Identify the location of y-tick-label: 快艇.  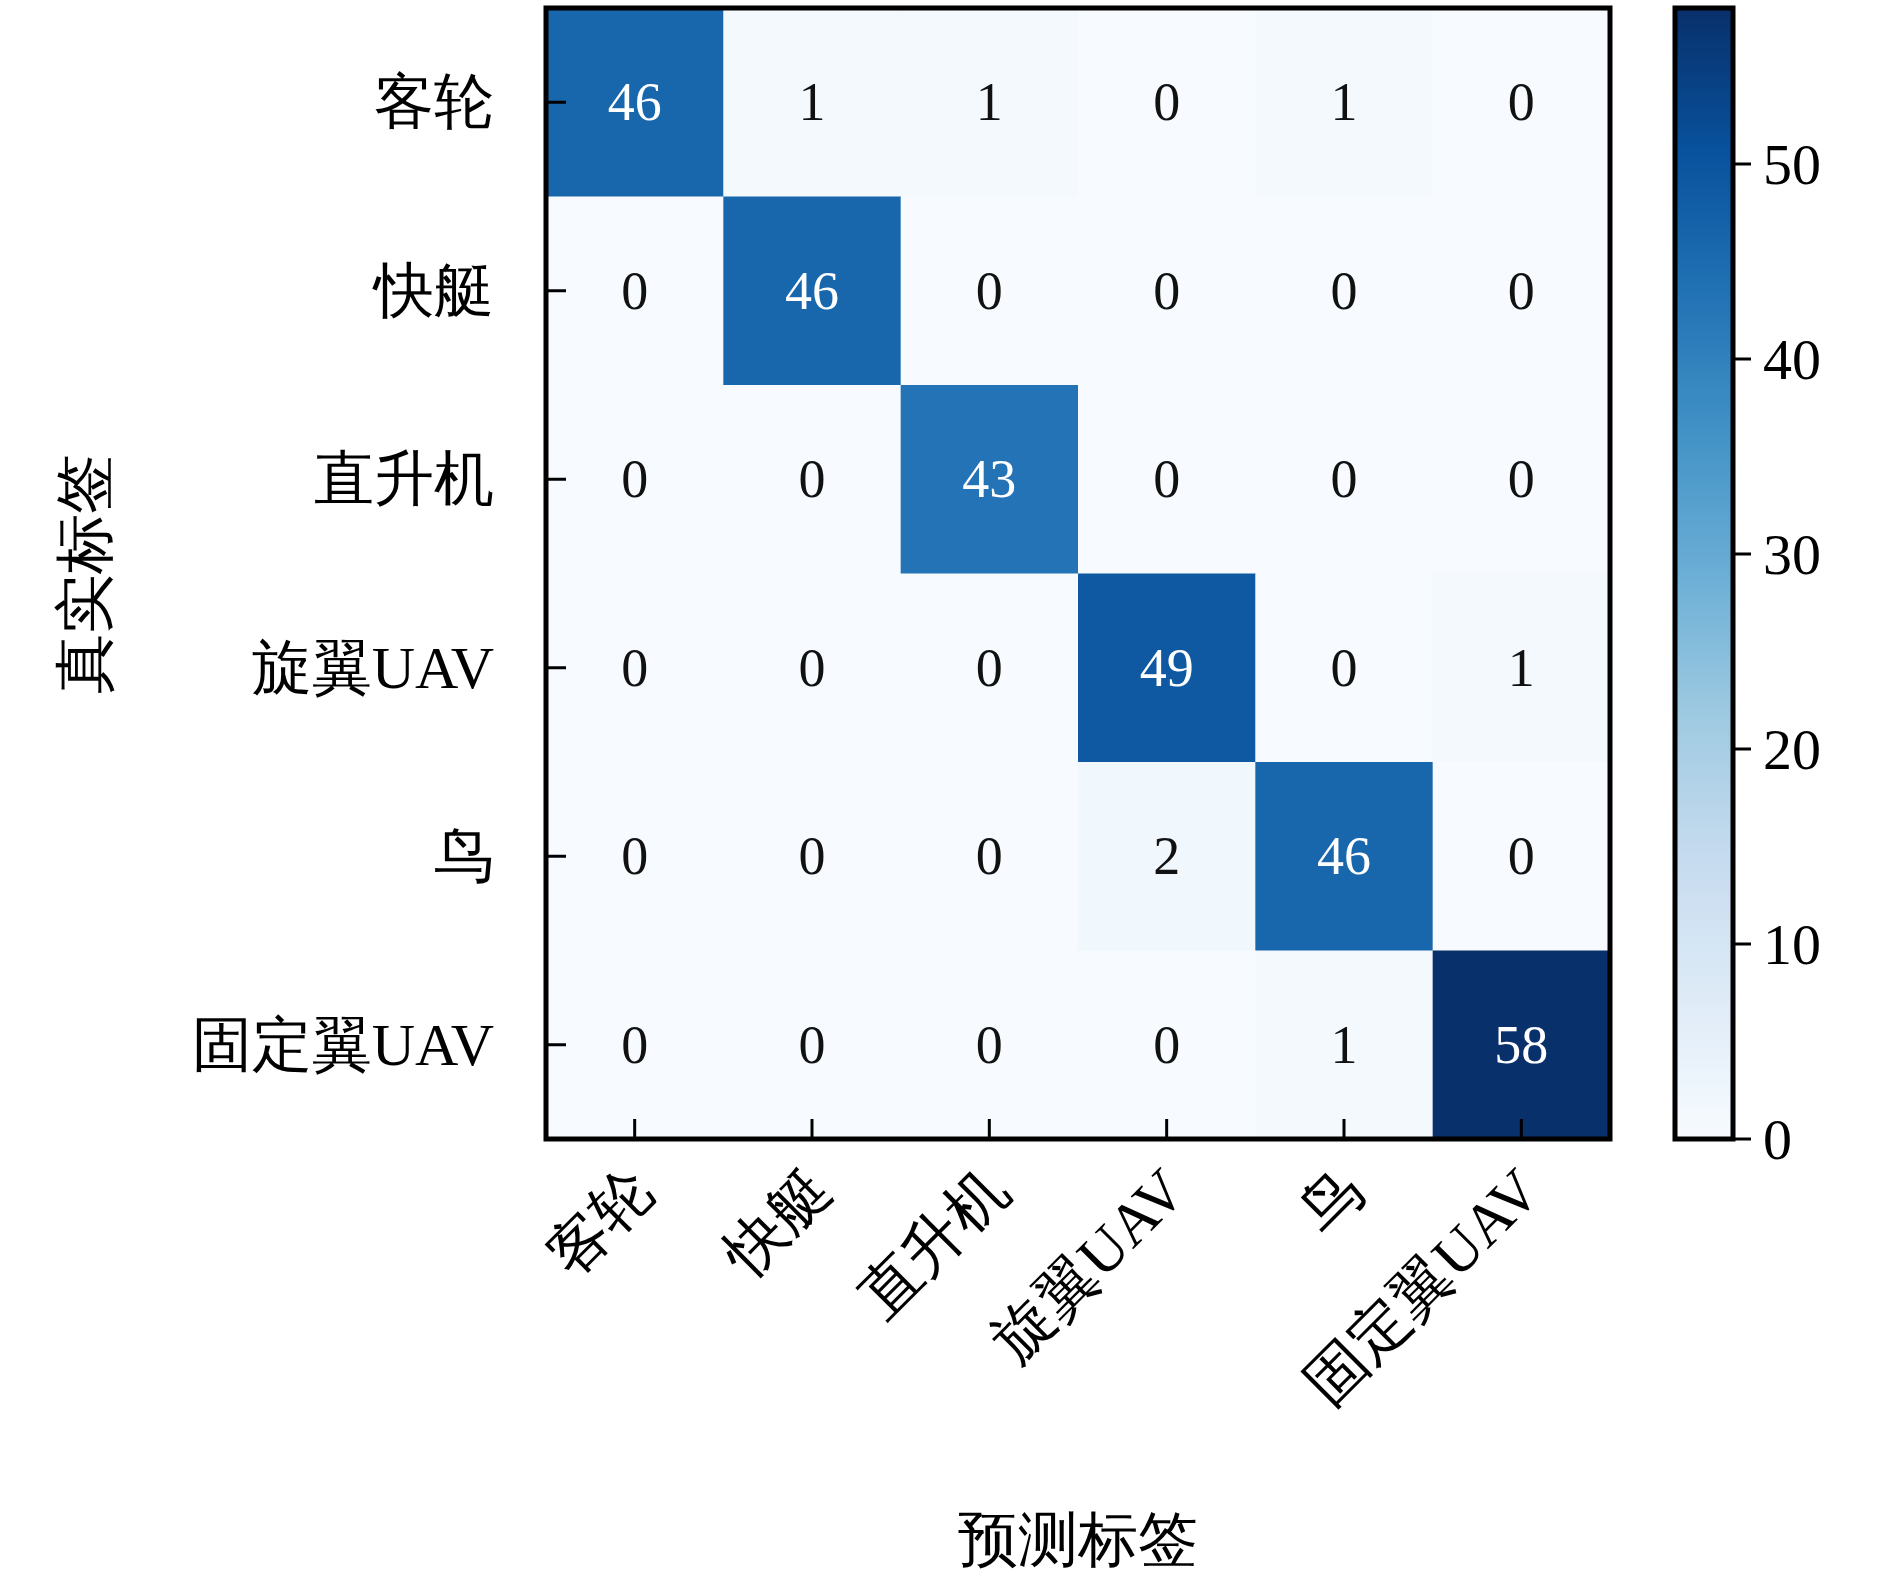
(433, 290).